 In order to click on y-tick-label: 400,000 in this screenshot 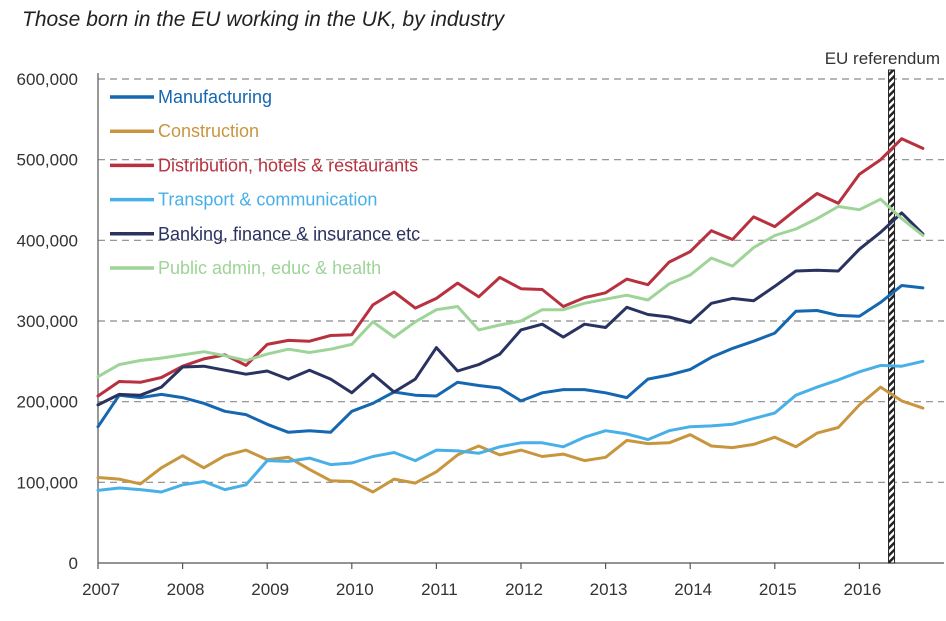, I will do `click(47, 240)`.